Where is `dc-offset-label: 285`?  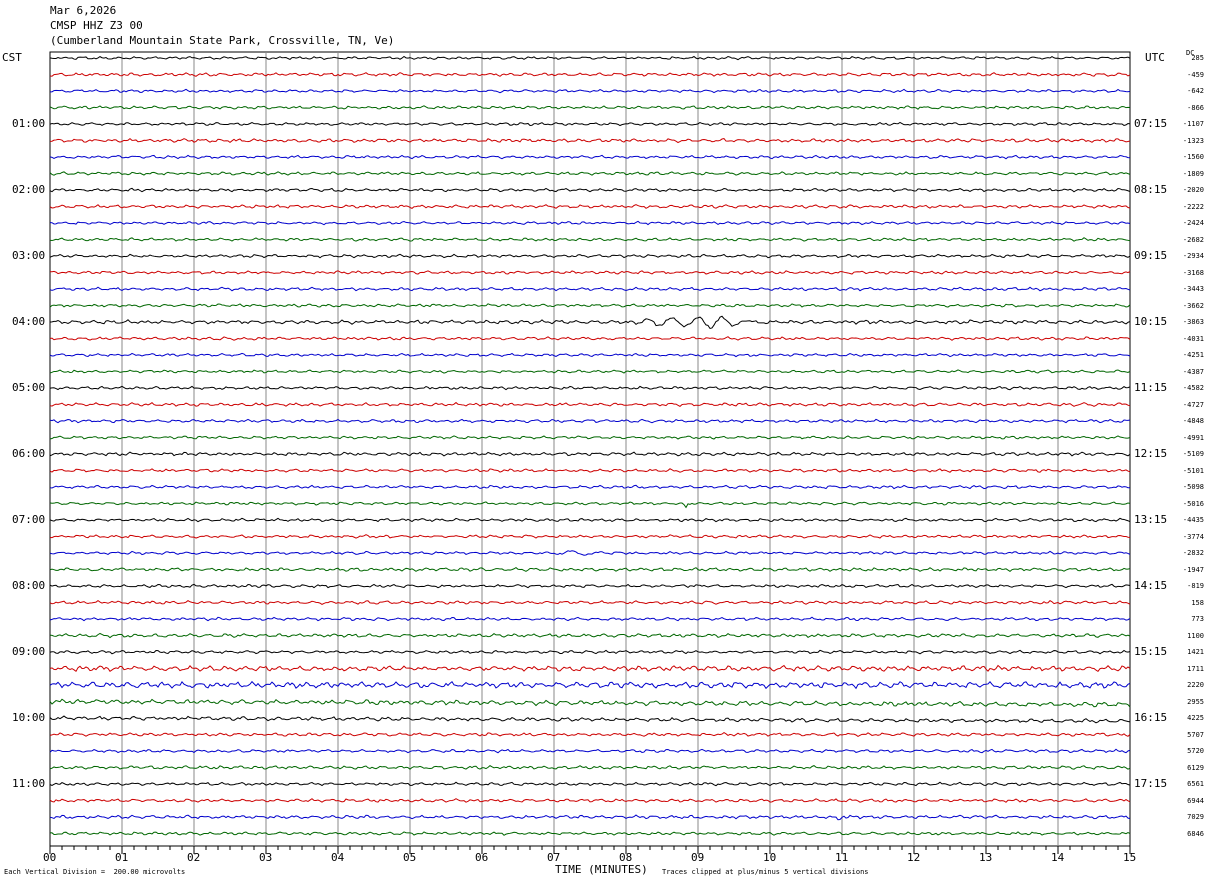
dc-offset-label: 285 is located at coordinates (1197, 58).